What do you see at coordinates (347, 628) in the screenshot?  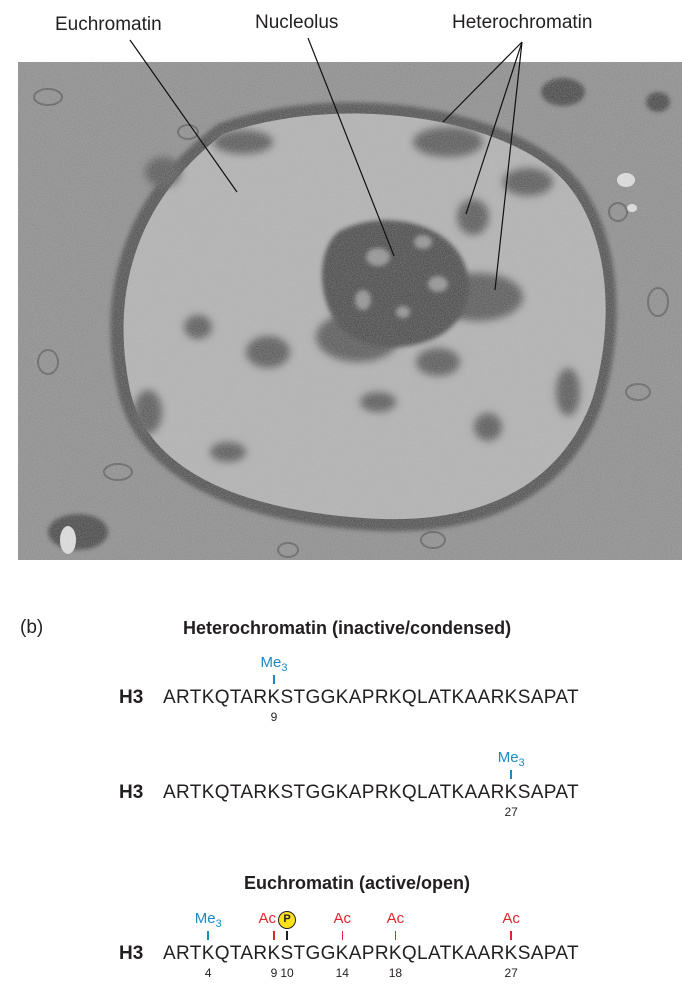 I see `heterochromatin-heading: Heterochromatin (inactive/condensed)` at bounding box center [347, 628].